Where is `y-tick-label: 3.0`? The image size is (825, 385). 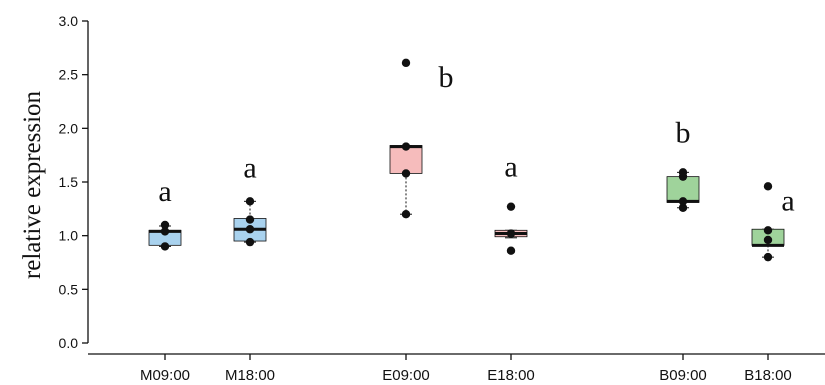 y-tick-label: 3.0 is located at coordinates (69, 21).